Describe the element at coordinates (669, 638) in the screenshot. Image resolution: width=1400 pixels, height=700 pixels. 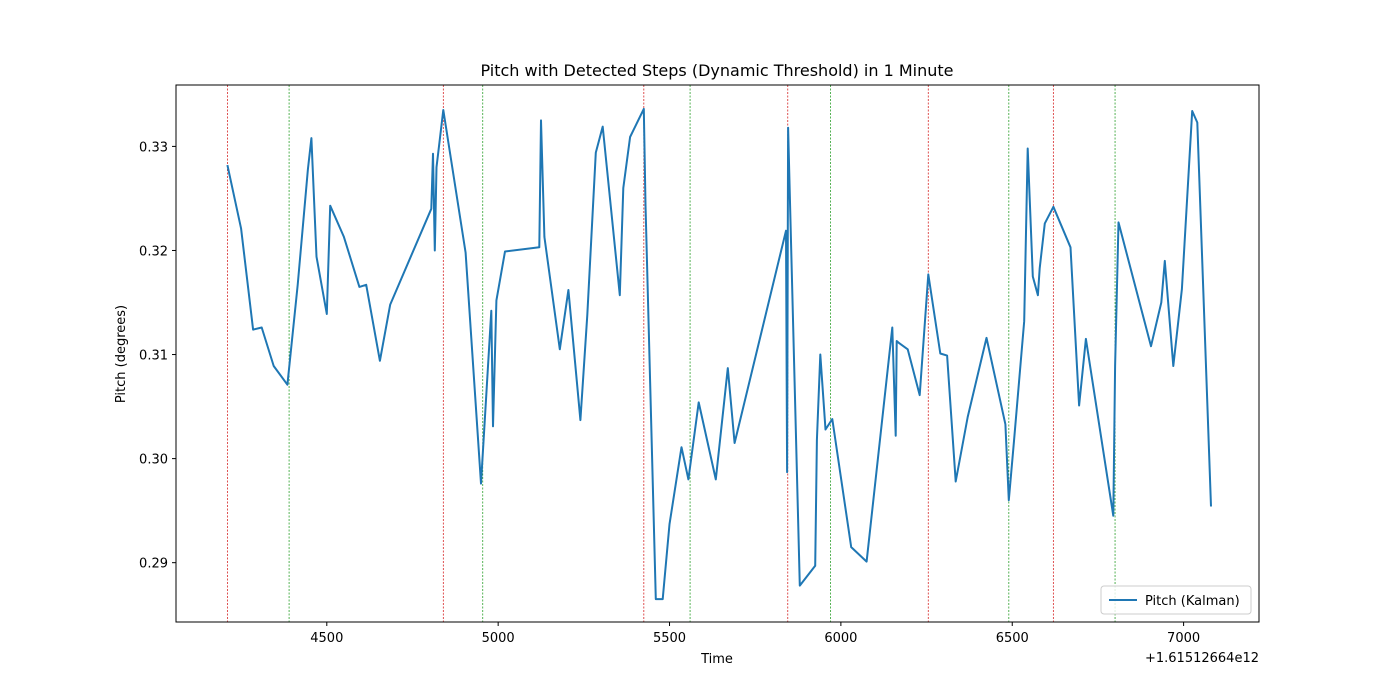
I see `x-tick-label: 5500` at that location.